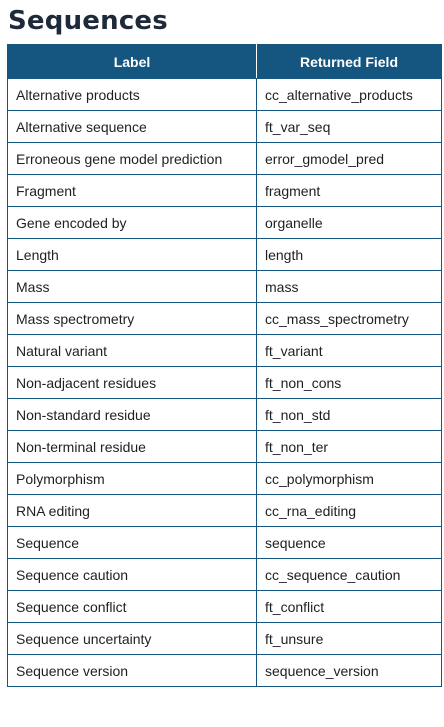  What do you see at coordinates (349, 414) in the screenshot?
I see `row-returned-field-cell: ft_non_std` at bounding box center [349, 414].